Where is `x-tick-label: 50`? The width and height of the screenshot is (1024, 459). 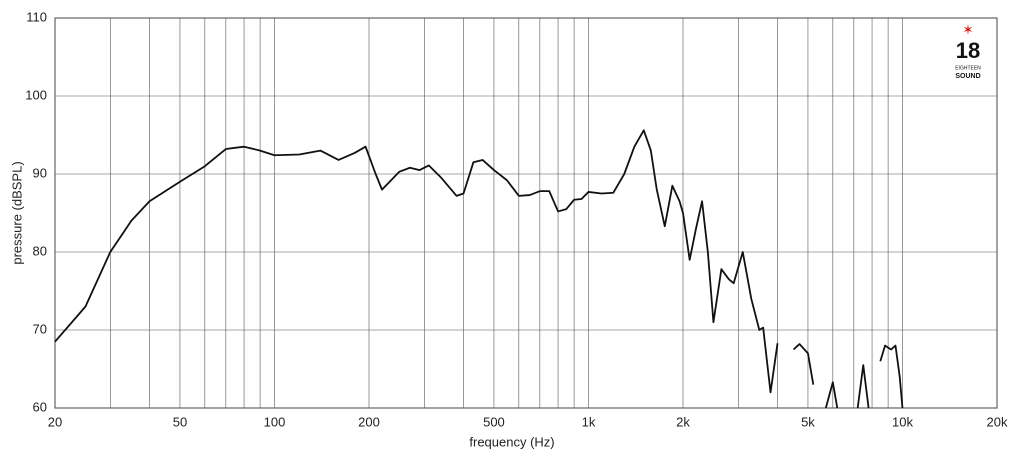
x-tick-label: 50 is located at coordinates (180, 421).